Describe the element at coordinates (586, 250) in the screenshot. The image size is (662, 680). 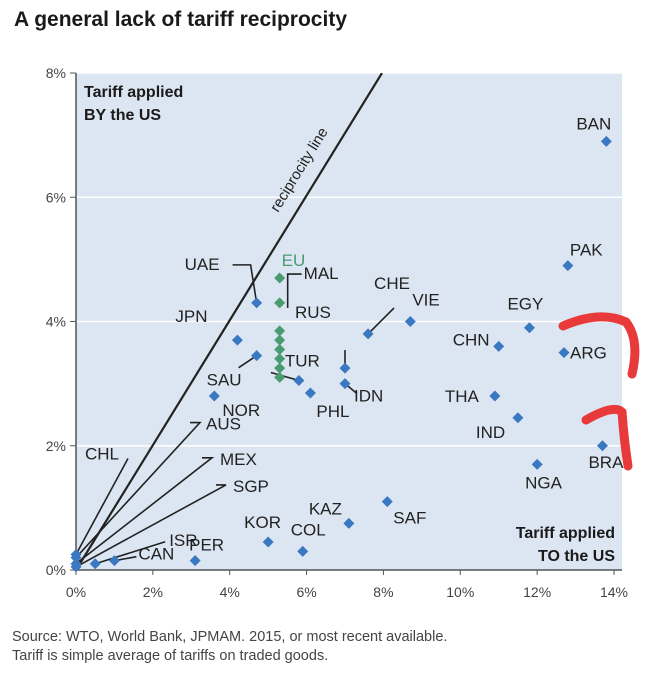
I see `label-pak: PAK` at that location.